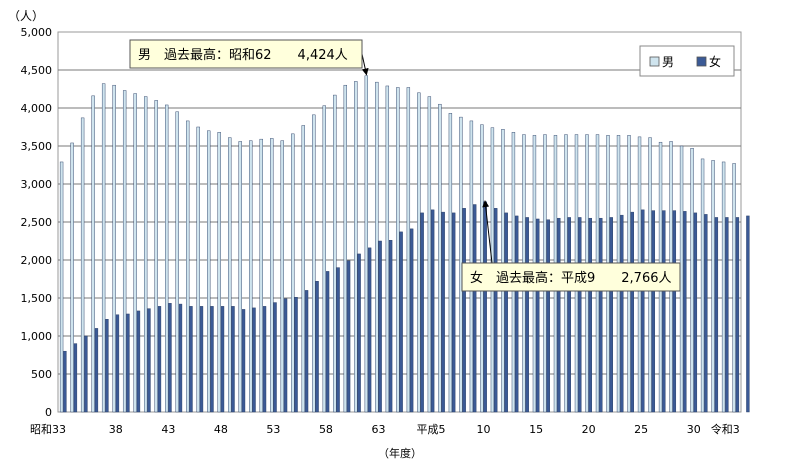 This screenshot has height=466, width=800. Describe the element at coordinates (26, 16) in the screenshot. I see `y-axis-unit: （人）` at that location.